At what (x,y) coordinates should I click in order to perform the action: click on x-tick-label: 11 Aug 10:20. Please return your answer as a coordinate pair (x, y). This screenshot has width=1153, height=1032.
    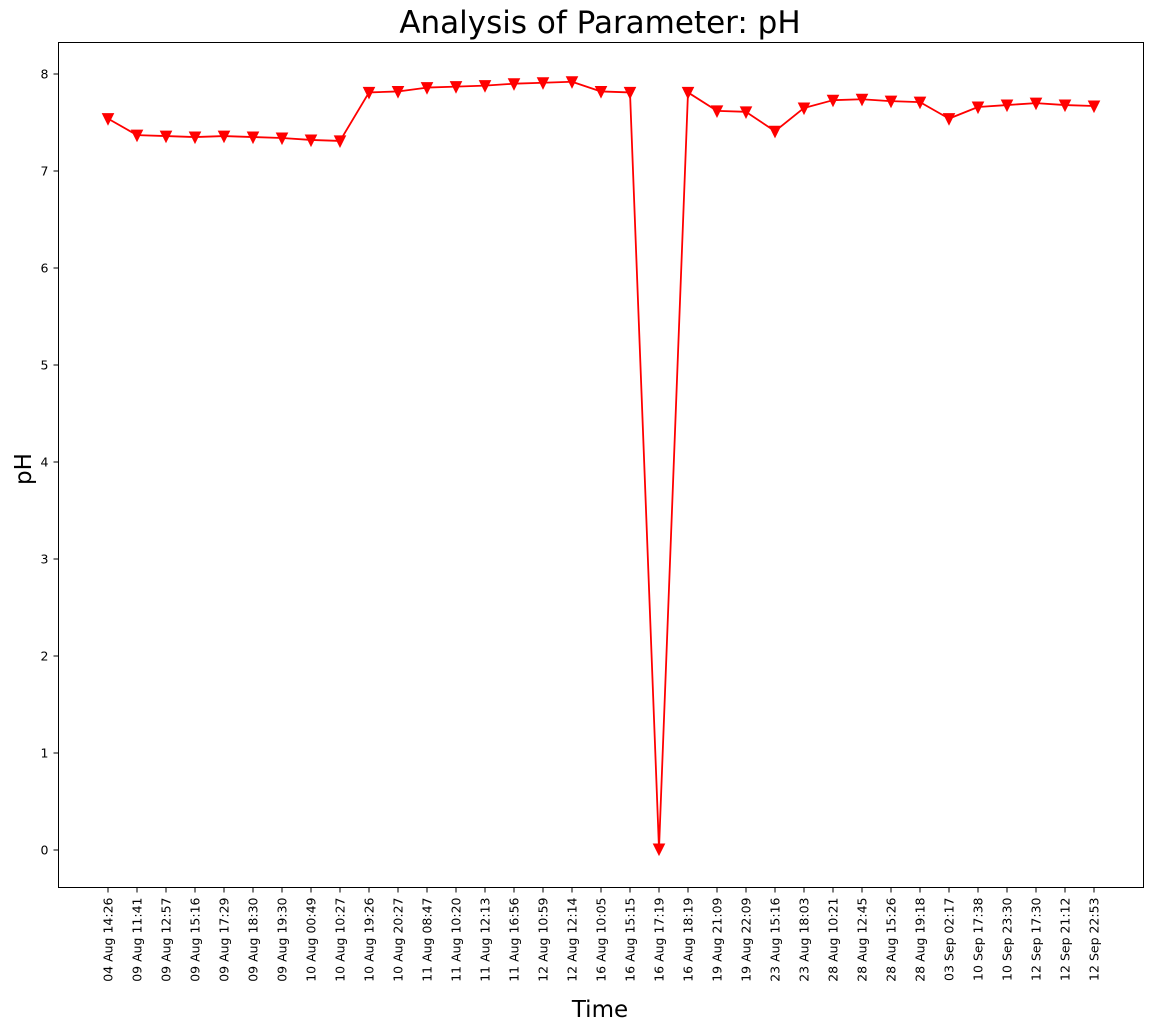
    Looking at the image, I should click on (456, 939).